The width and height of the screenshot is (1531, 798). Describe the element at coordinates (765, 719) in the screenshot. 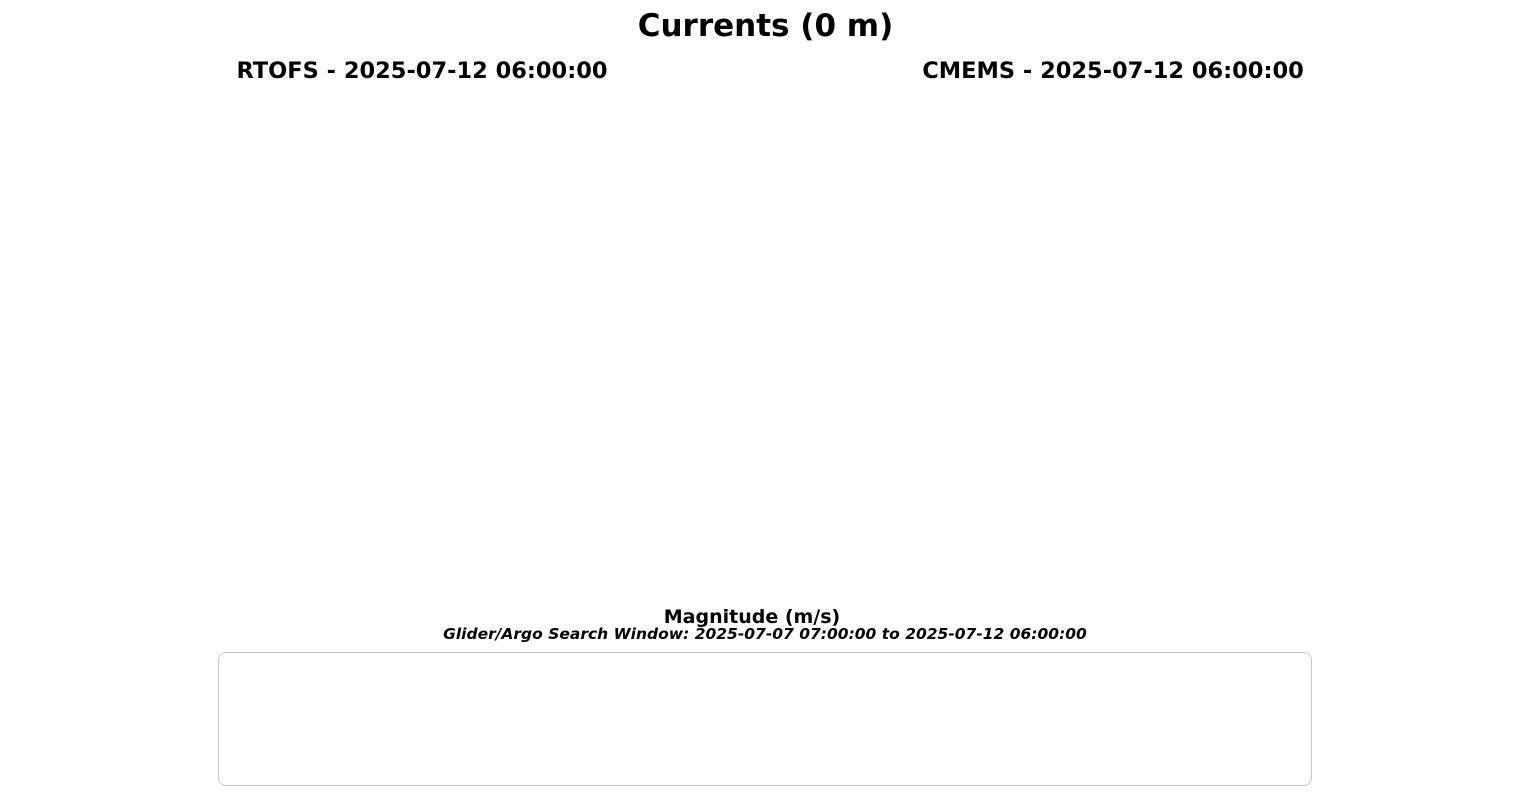

I see `legend-box` at that location.